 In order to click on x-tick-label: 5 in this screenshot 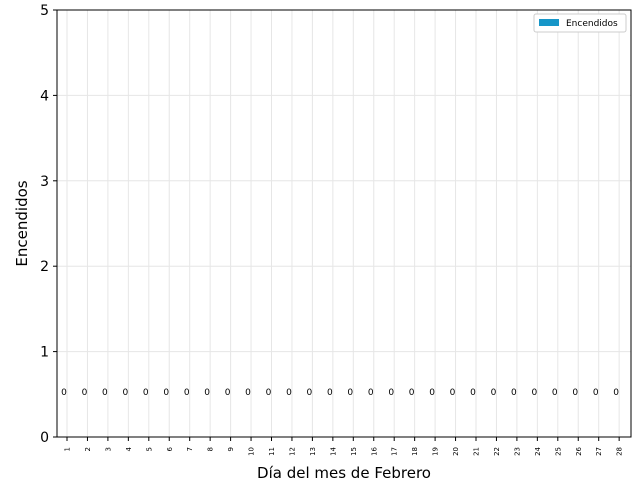, I will do `click(149, 449)`.